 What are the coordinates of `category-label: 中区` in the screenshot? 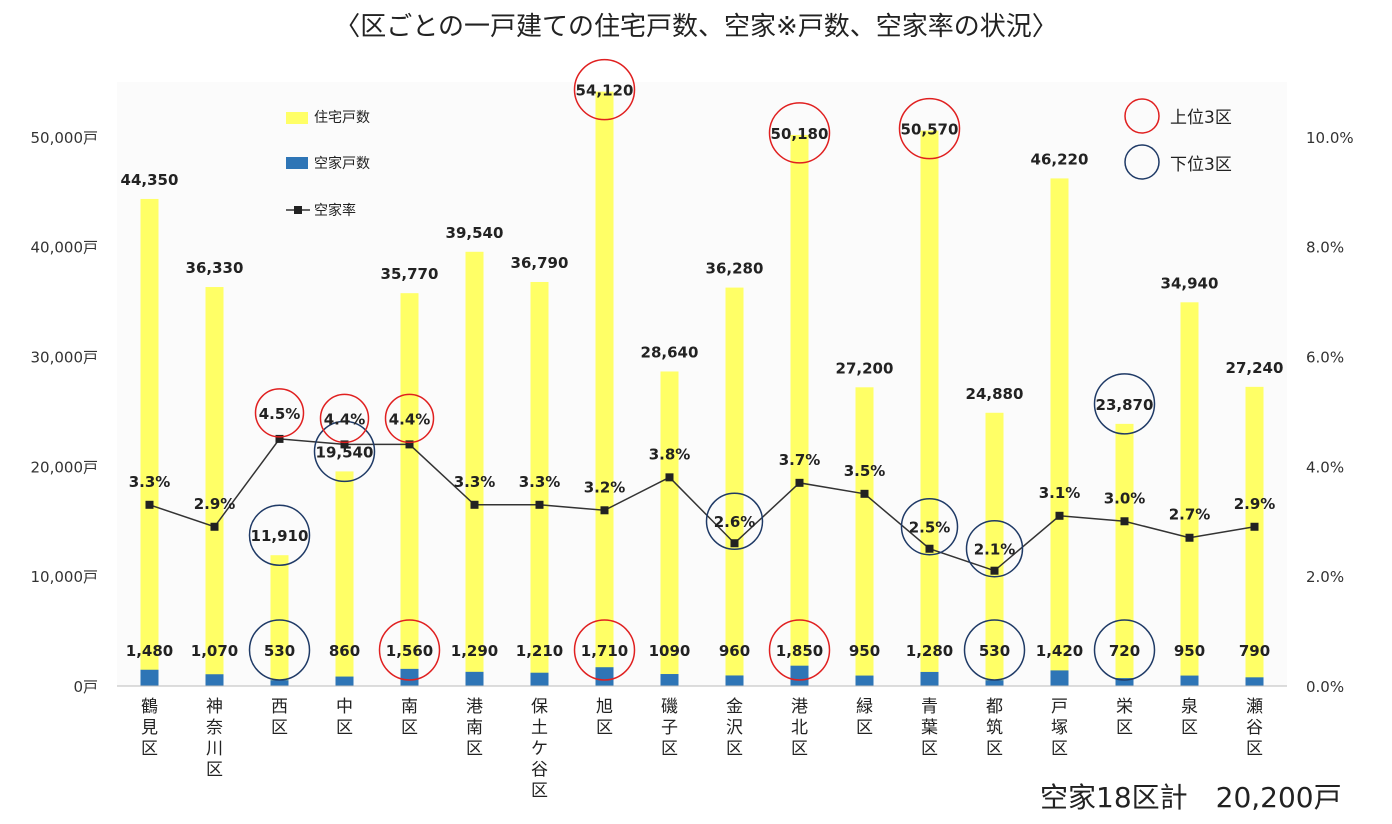 It's located at (344, 717).